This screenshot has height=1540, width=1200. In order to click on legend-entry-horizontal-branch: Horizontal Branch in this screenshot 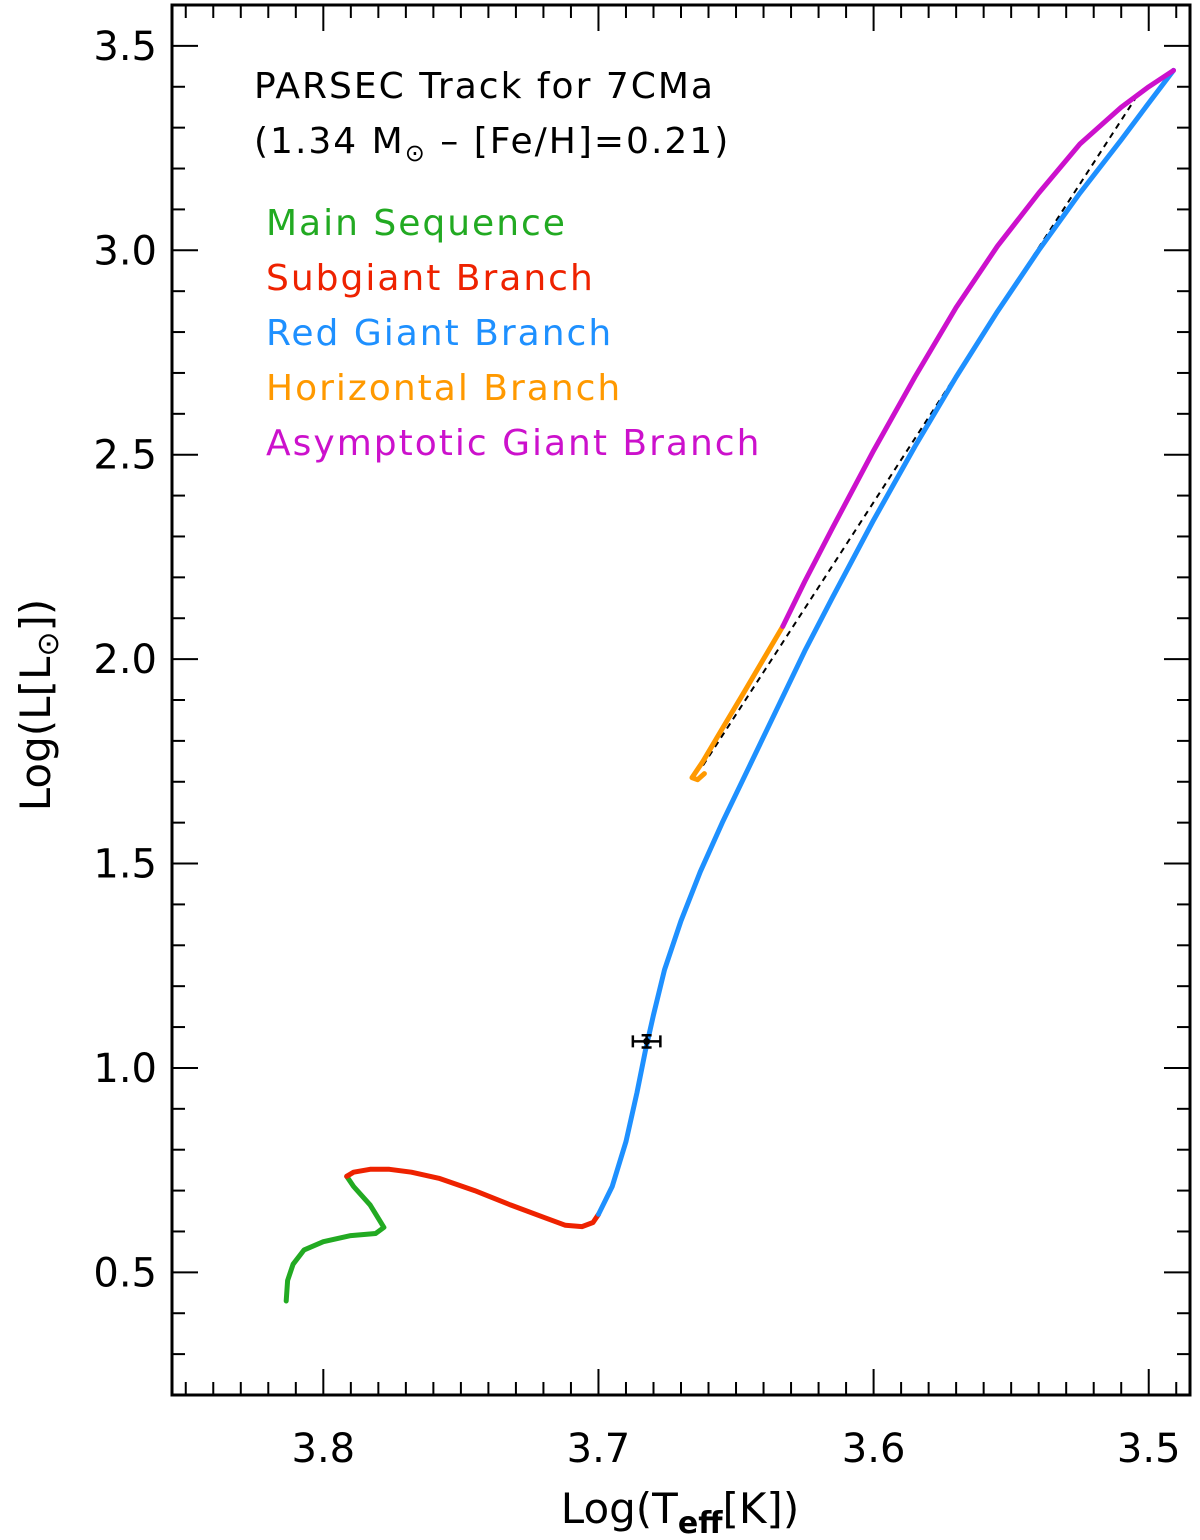, I will do `click(444, 388)`.